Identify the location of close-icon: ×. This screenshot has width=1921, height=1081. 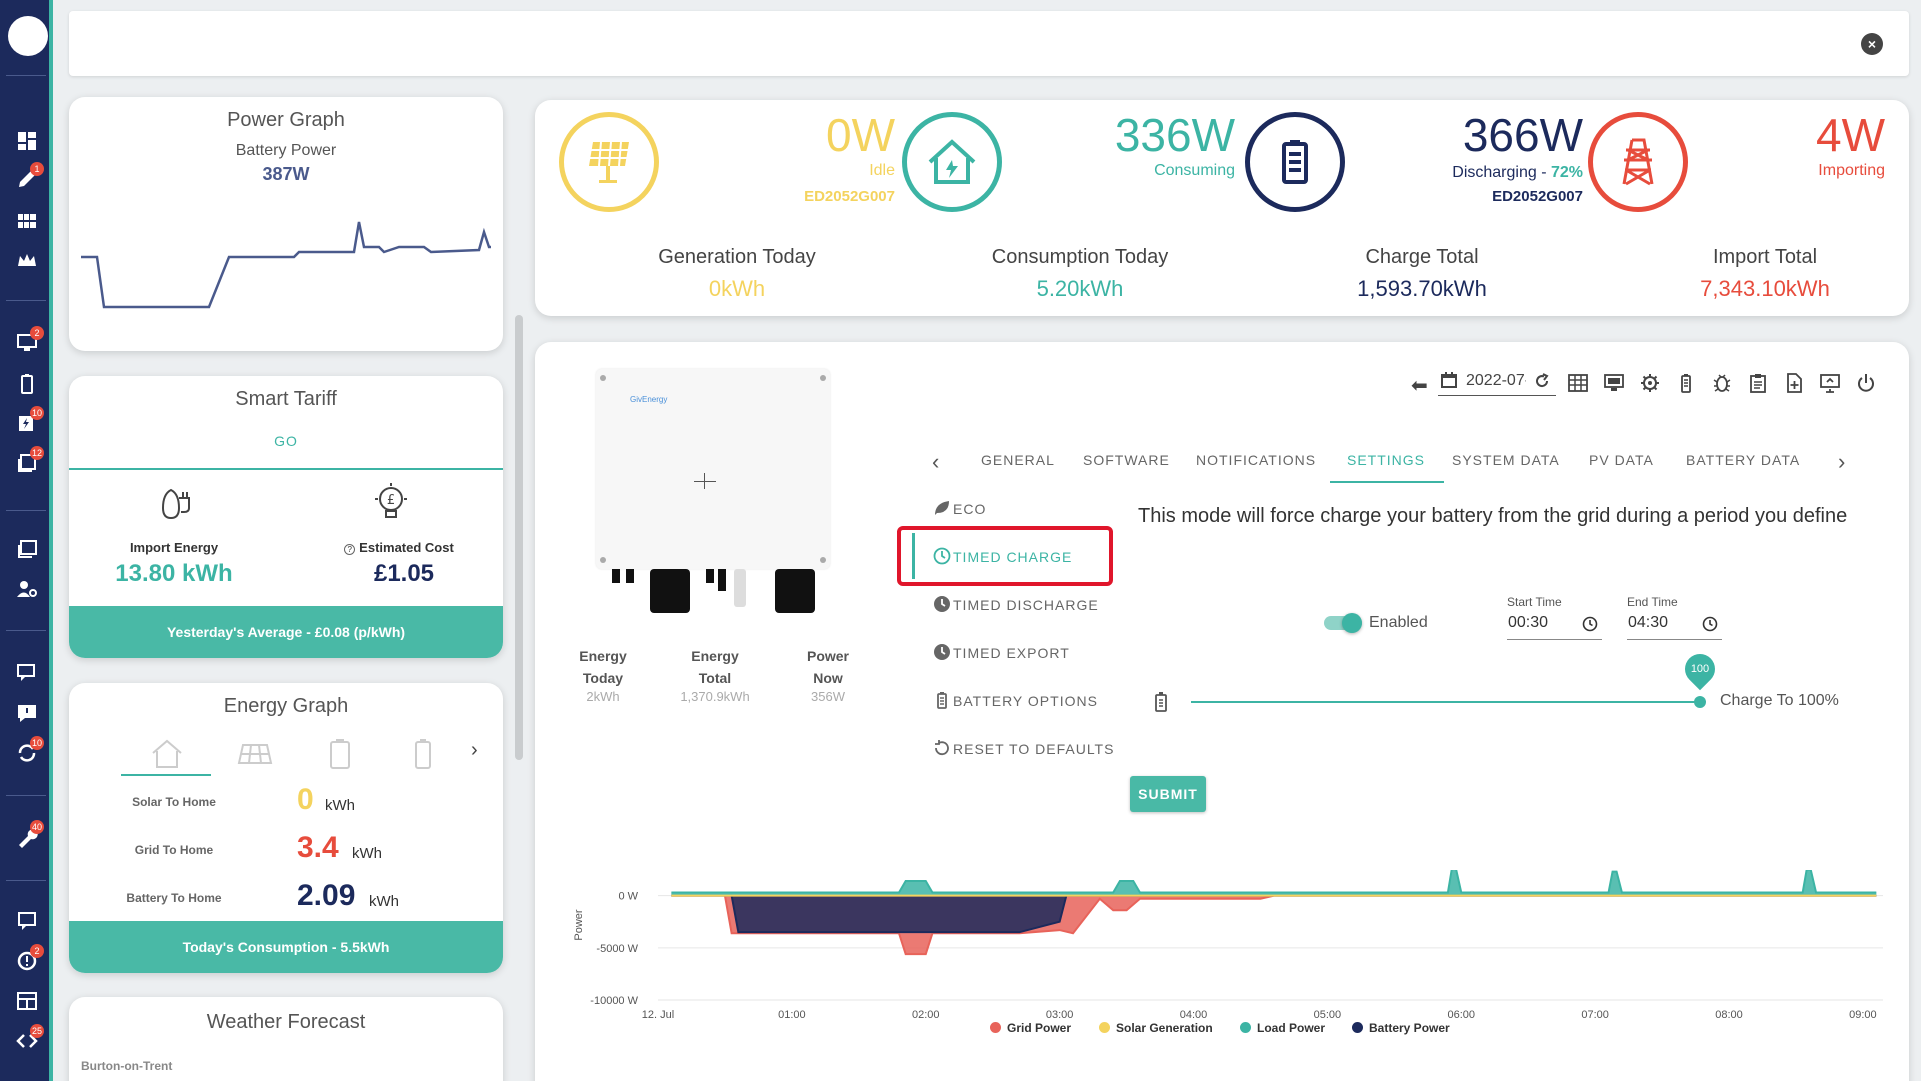
(1872, 44).